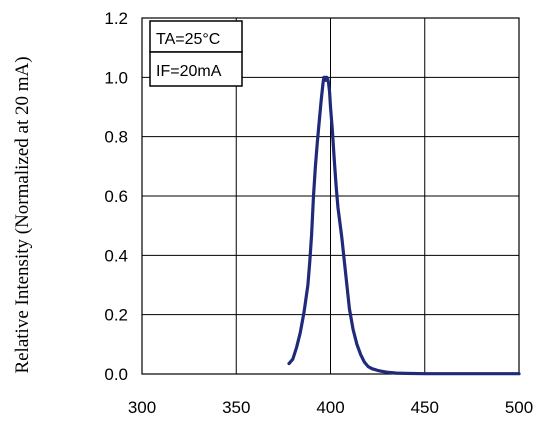 The height and width of the screenshot is (421, 542). Describe the element at coordinates (236, 407) in the screenshot. I see `x-tick-label: 350` at that location.